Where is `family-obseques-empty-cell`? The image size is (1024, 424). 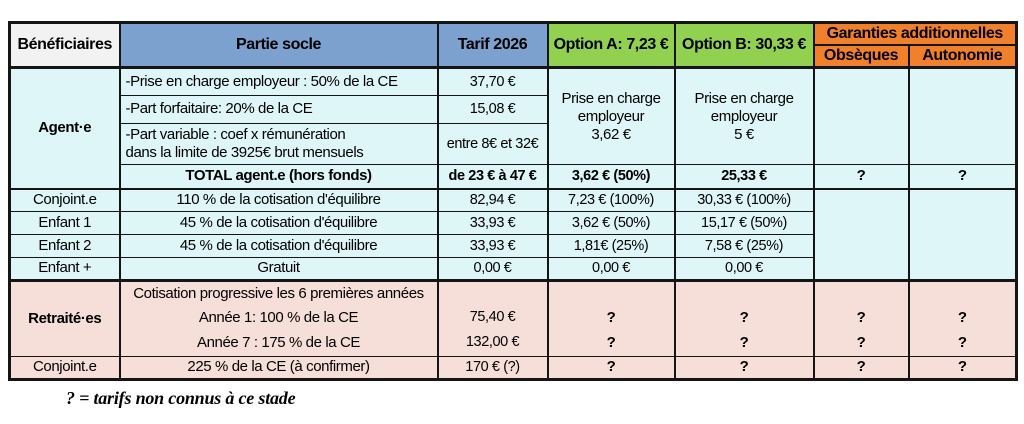 family-obseques-empty-cell is located at coordinates (861, 235).